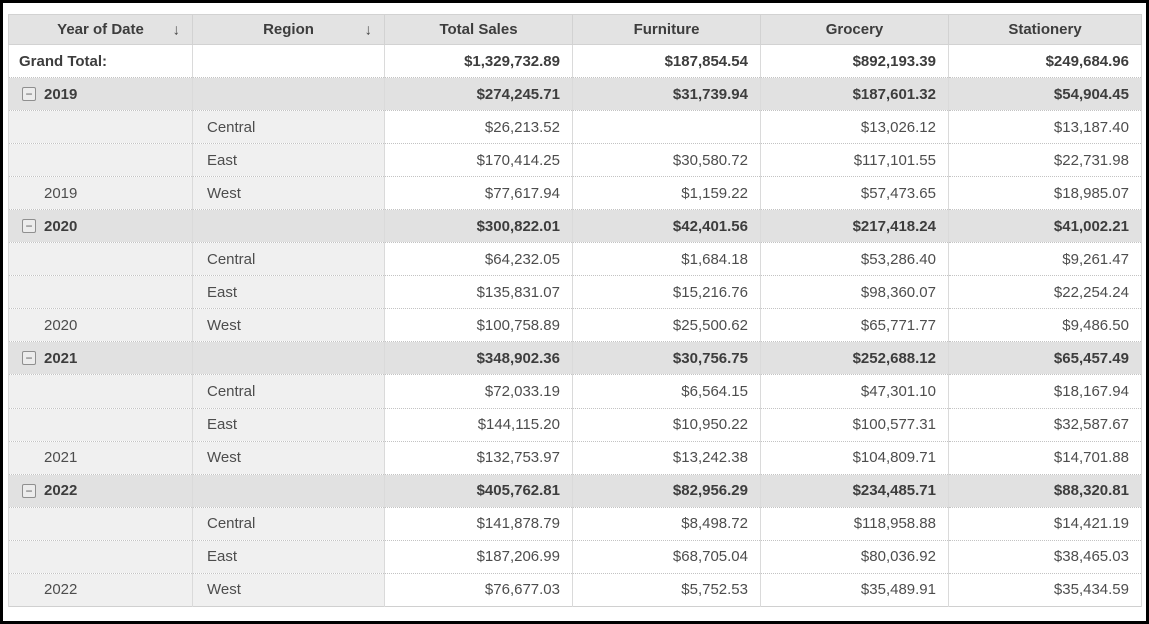 Image resolution: width=1149 pixels, height=624 pixels. Describe the element at coordinates (854, 358) in the screenshot. I see `group-total-cell: $252,688.12` at that location.